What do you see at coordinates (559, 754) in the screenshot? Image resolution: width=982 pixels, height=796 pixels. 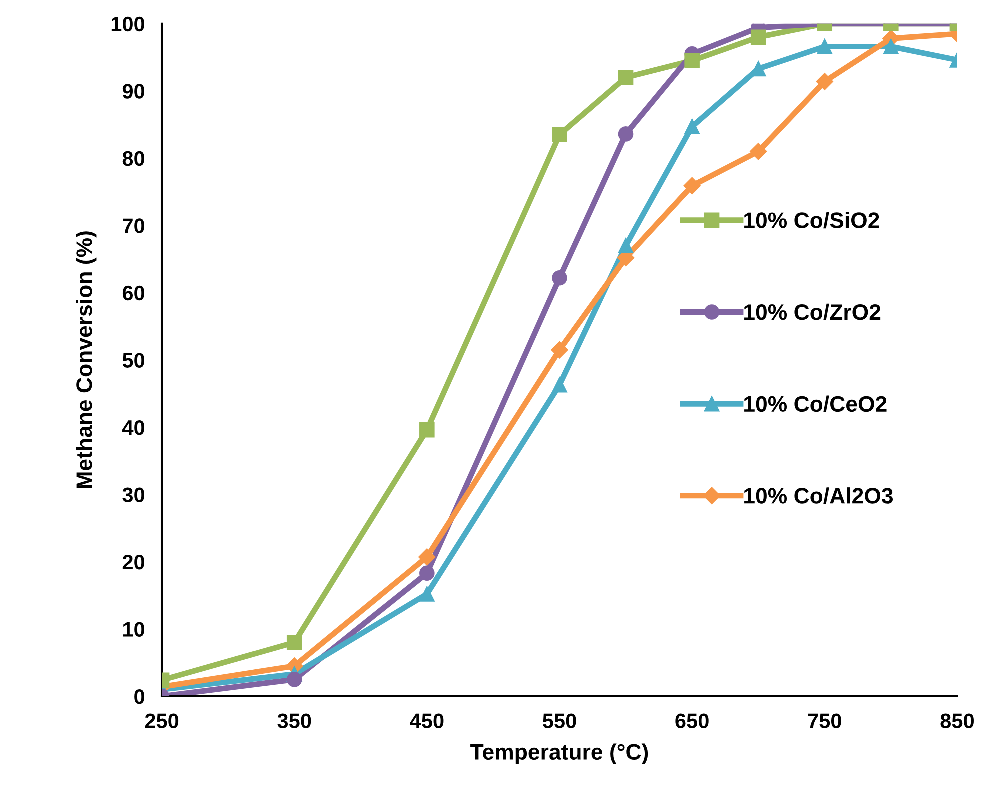 I see `x-axis-title: Temperature (°C)` at bounding box center [559, 754].